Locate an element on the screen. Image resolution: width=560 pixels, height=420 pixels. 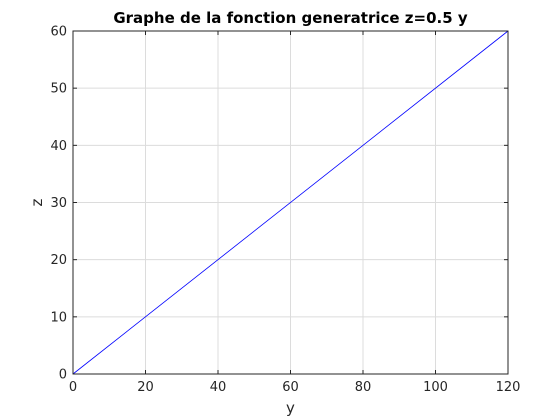
x-tick-label: 100 is located at coordinates (435, 387).